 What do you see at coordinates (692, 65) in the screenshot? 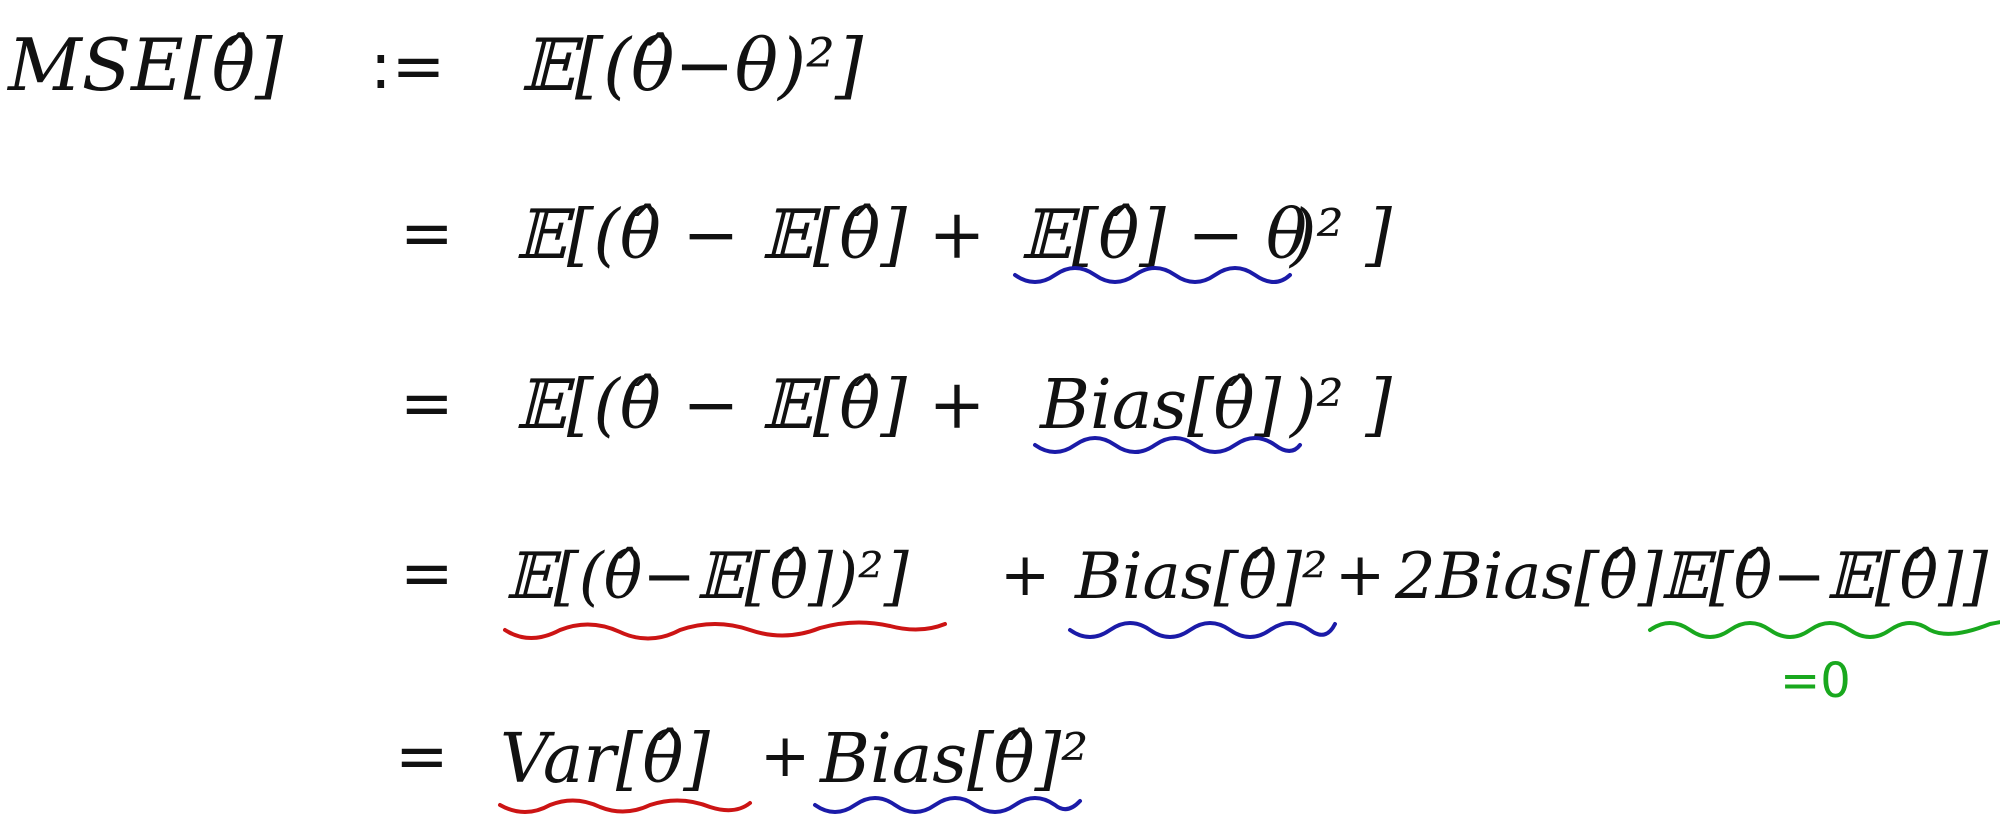
I see `mse-rhs-expectation: 𝔼[(θ̂−θ)²]` at bounding box center [692, 65].